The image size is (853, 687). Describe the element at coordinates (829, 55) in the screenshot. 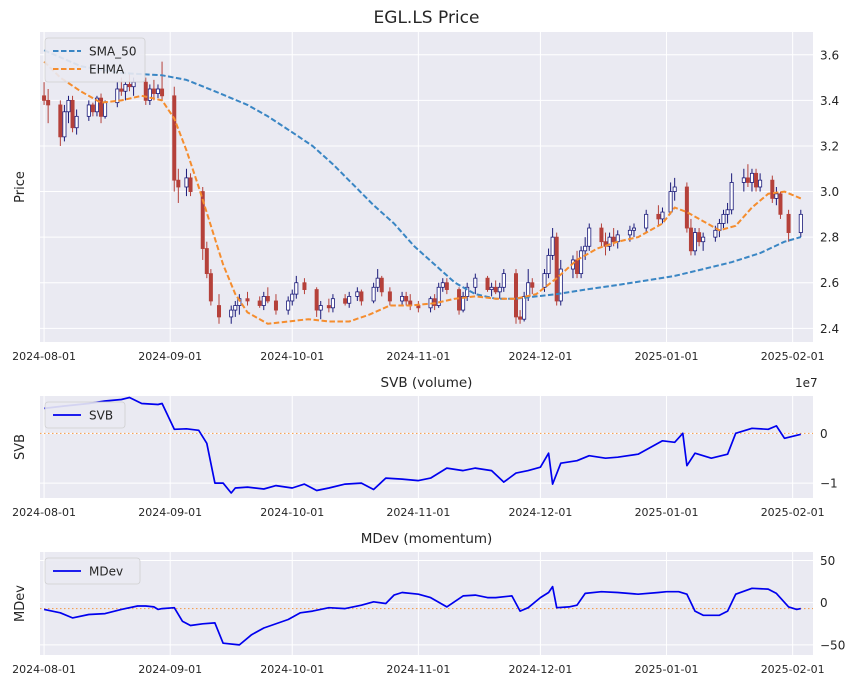

I see `y-tick-label: 3.6` at that location.